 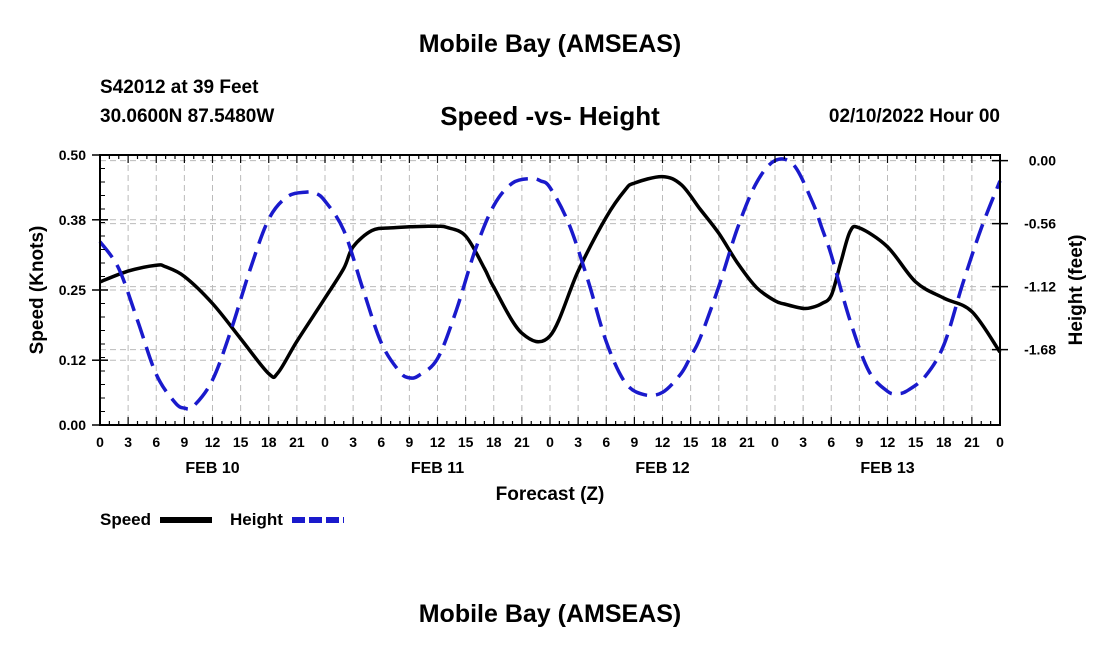 What do you see at coordinates (222, 519) in the screenshot?
I see `legend: Speed Height` at bounding box center [222, 519].